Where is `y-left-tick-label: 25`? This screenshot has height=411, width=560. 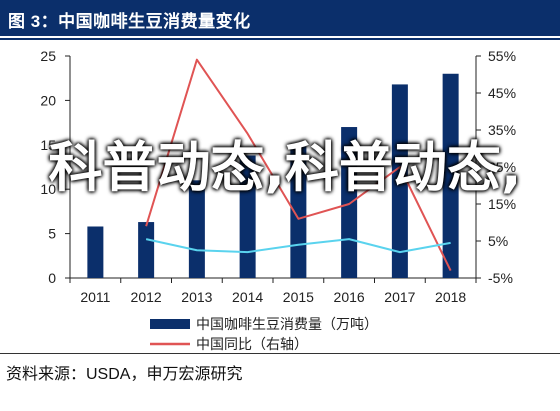 y-left-tick-label: 25 is located at coordinates (48, 56).